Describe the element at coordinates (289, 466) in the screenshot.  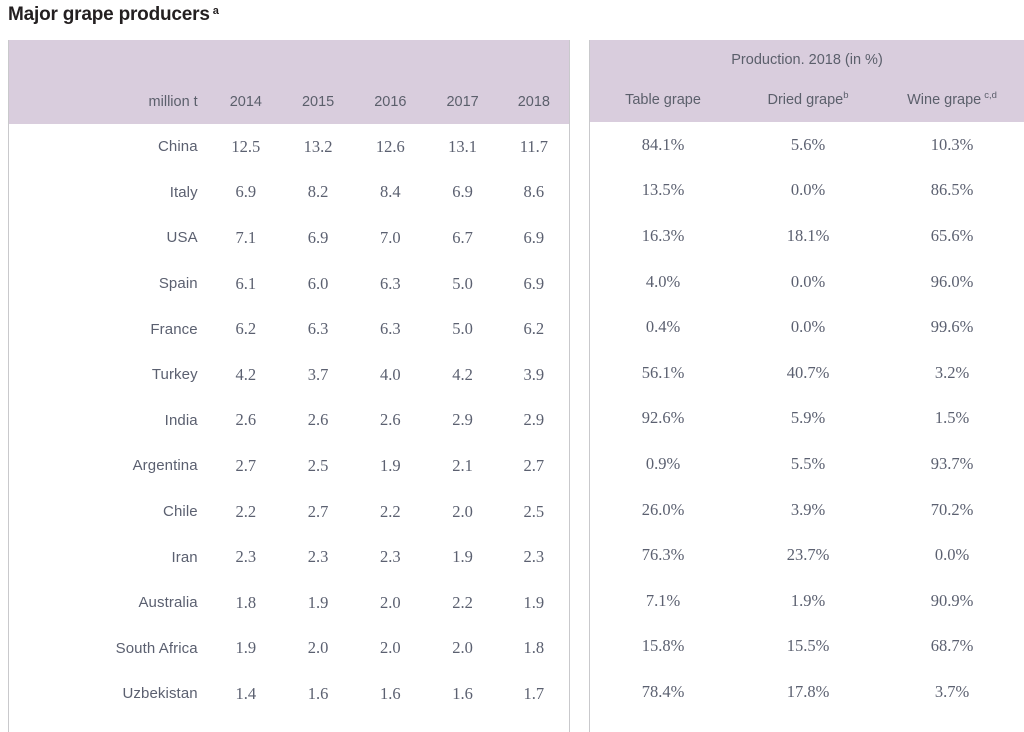
I see `table-row: Argentina 2.7 2.5 1.9 2.1 2.7` at that location.